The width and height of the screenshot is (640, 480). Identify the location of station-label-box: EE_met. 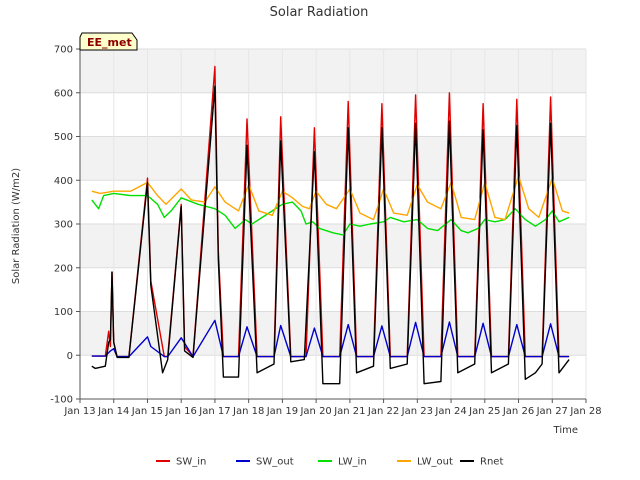
(108, 41).